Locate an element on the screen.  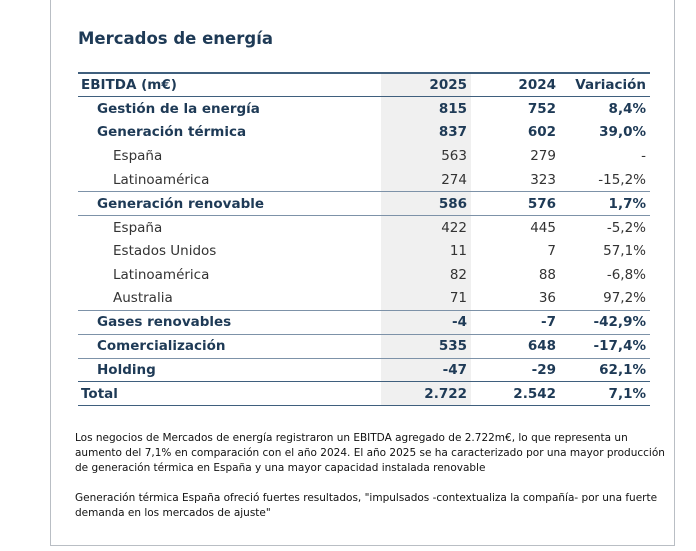
cell: 323 is located at coordinates (543, 179).